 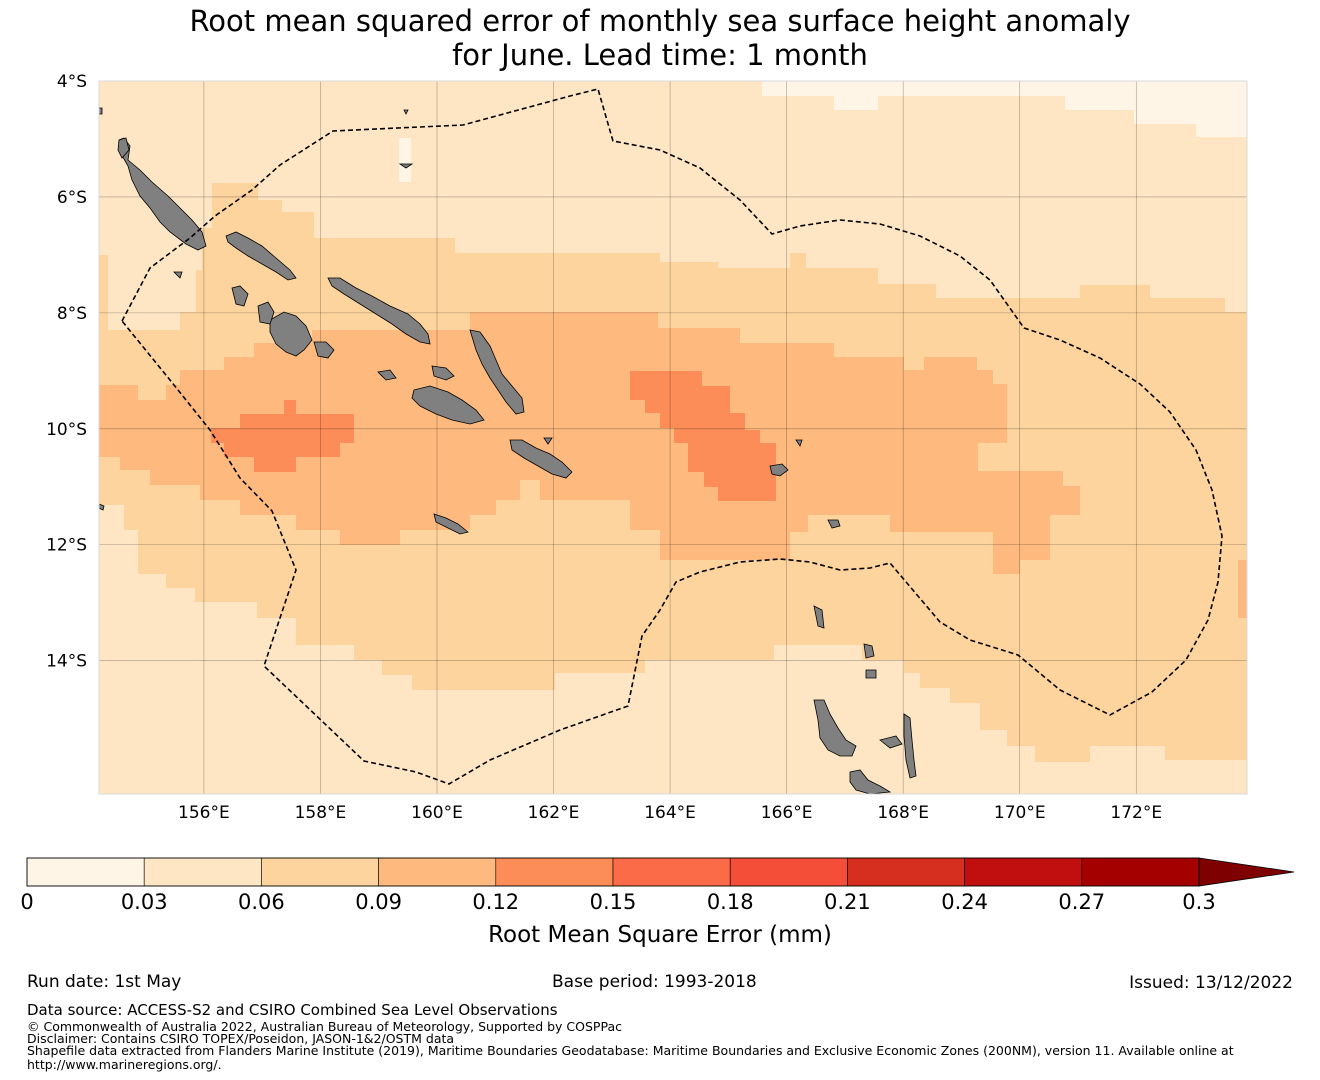 What do you see at coordinates (324, 350) in the screenshot?
I see `land-rendova` at bounding box center [324, 350].